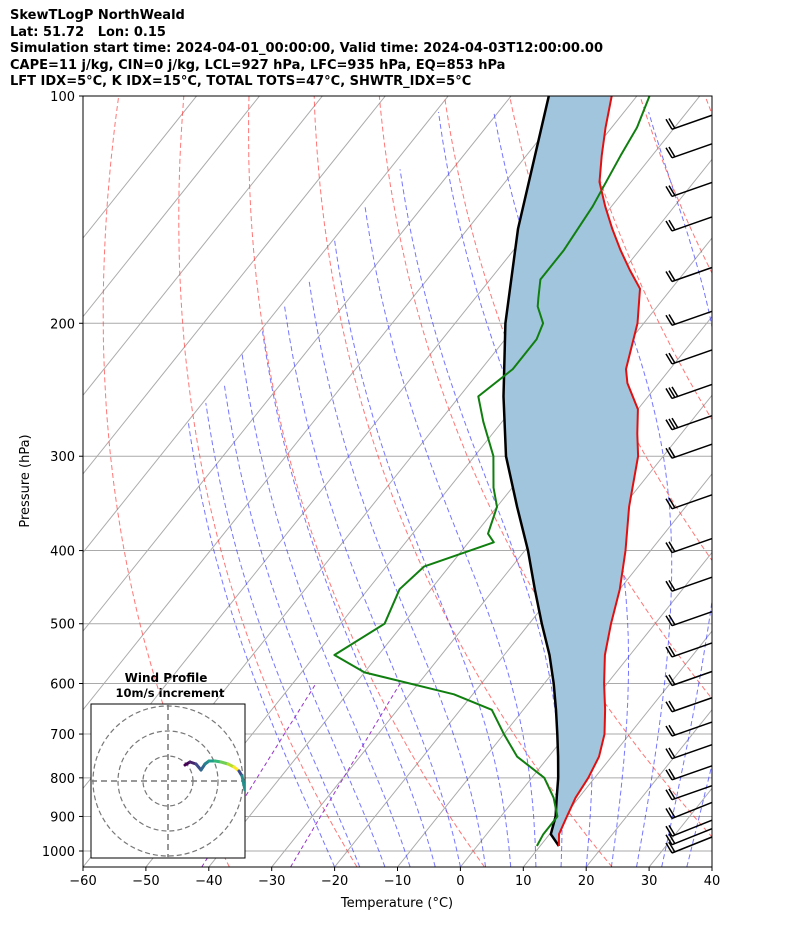  Describe the element at coordinates (523, 881) in the screenshot. I see `x-tick-label: 10` at that location.